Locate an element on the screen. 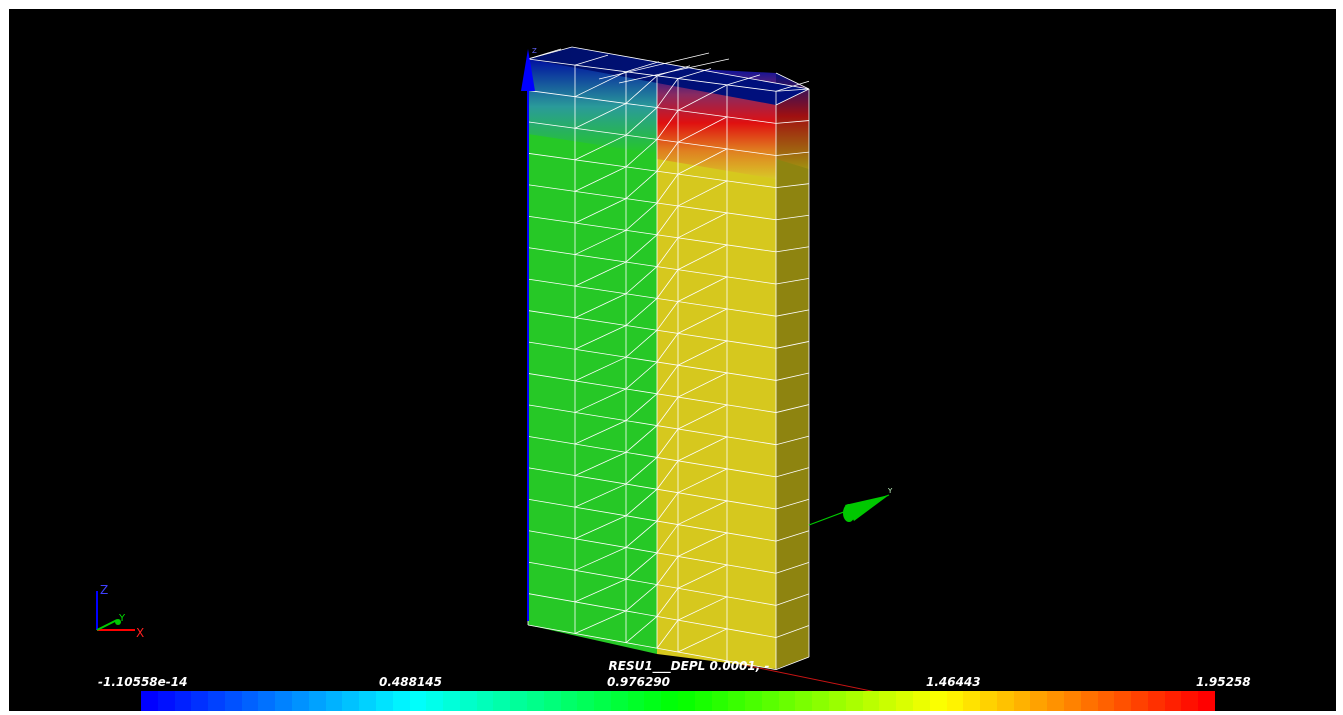 This screenshot has height=715, width=1343. scene-y-axis-label: Y is located at coordinates (890, 491).